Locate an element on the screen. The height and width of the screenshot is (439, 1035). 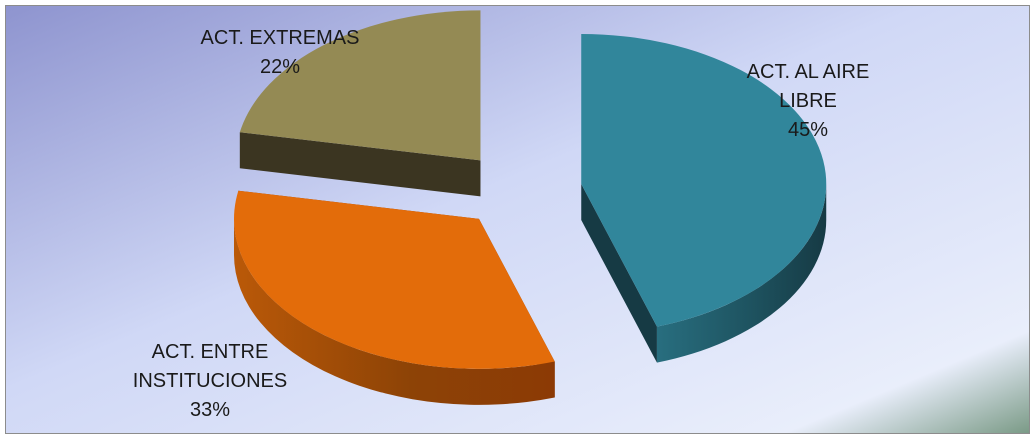
slice-category-label: ACT. ENTRE is located at coordinates (210, 352).